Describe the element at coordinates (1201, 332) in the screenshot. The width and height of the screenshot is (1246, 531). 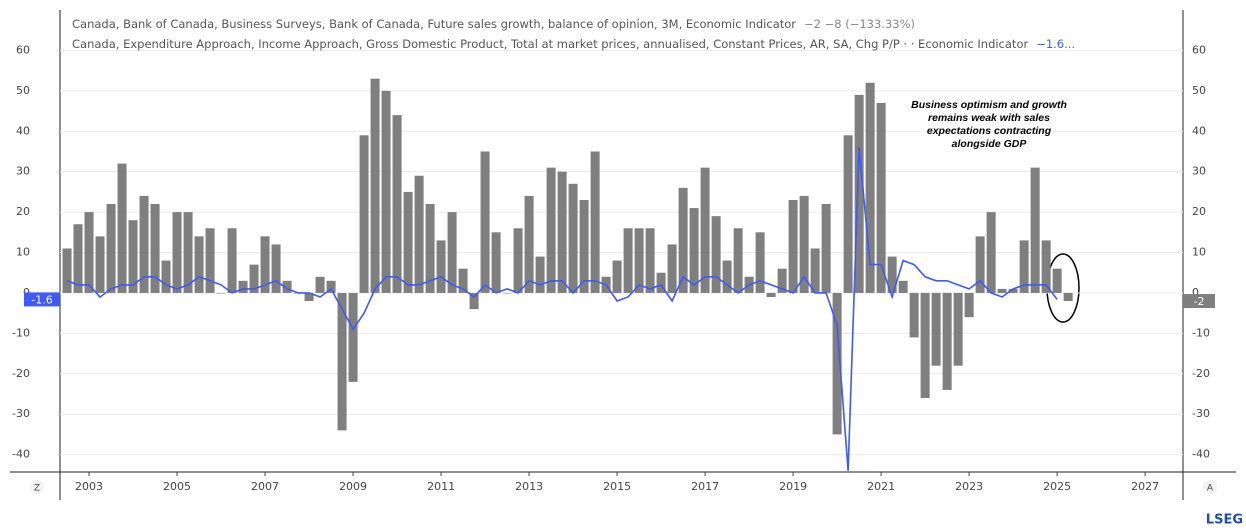
I see `y2-tick-label: -10` at that location.